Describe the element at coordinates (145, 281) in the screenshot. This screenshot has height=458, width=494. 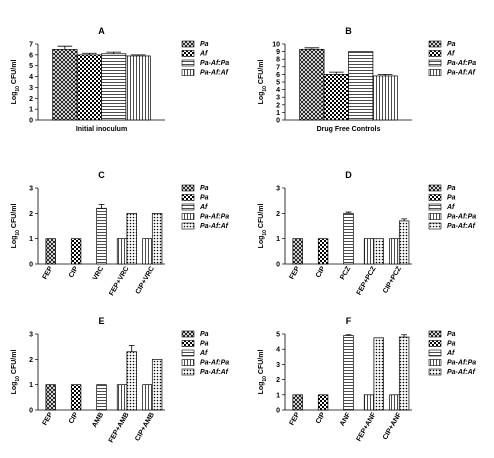
I see `x-tick-label: CIP+VRC` at that location.